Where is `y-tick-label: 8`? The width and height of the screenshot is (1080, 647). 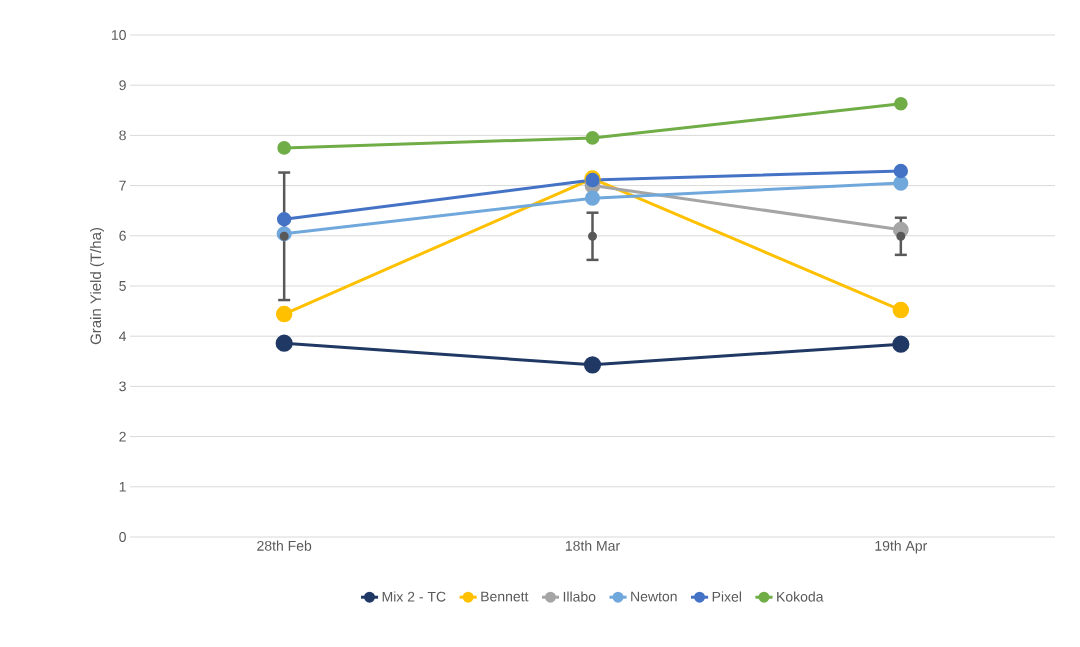 y-tick-label: 8 is located at coordinates (122, 135).